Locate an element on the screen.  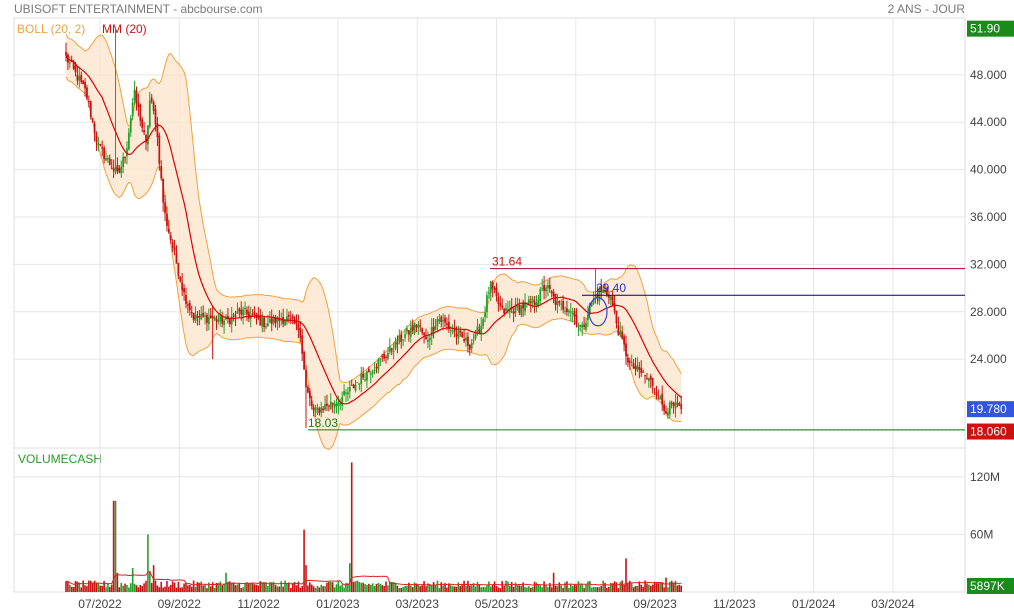
high-price-badge: 51.90 is located at coordinates (985, 29).